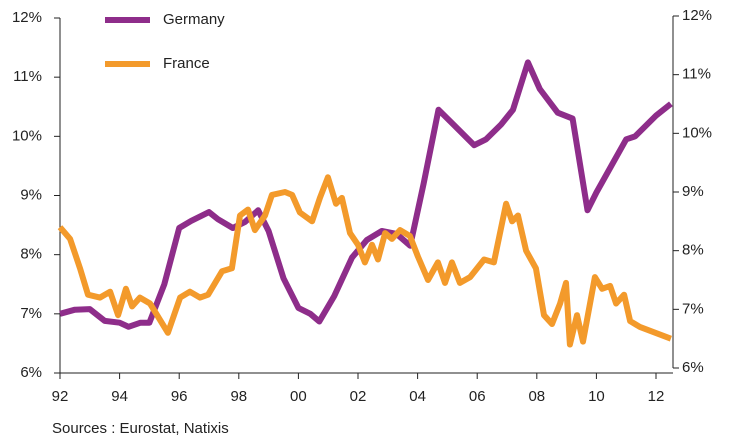  I want to click on y-tick-label: 12%, so click(27, 17).